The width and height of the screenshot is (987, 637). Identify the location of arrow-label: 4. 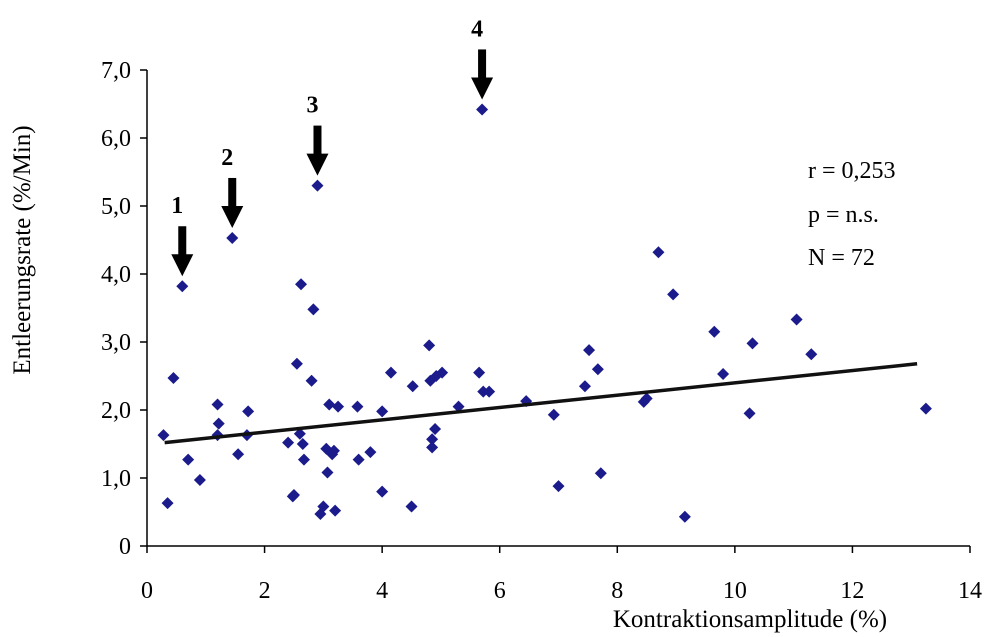
(477, 29).